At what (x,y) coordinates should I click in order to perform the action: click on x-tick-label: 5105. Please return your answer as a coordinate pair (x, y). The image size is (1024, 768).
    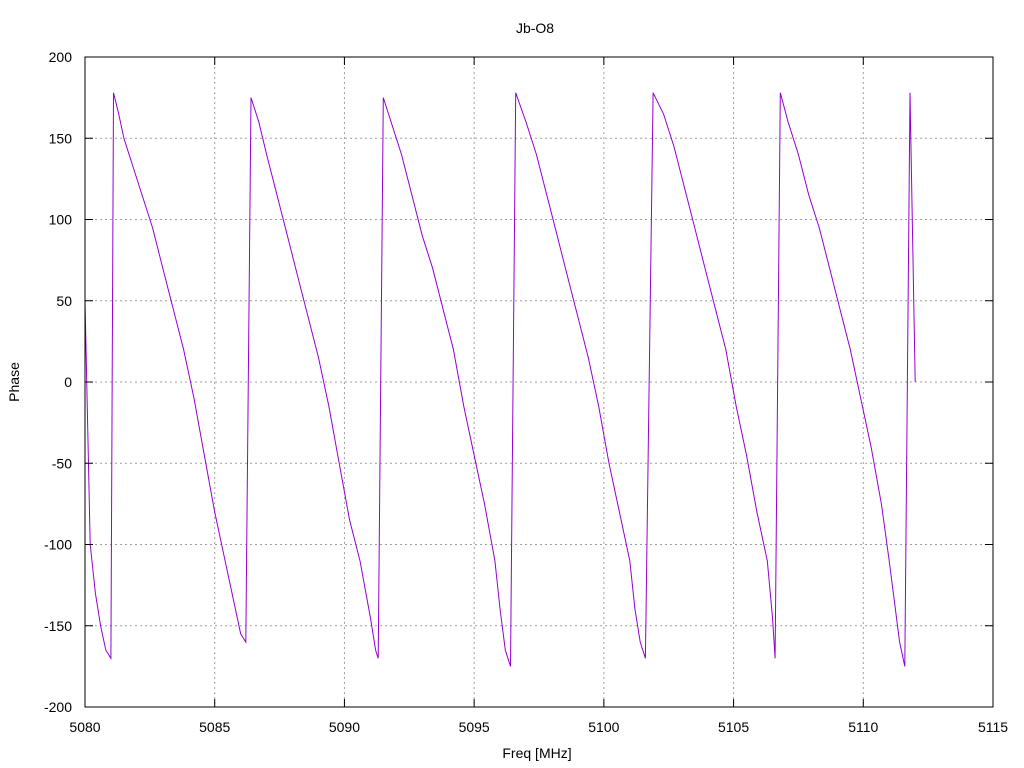
    Looking at the image, I should click on (733, 727).